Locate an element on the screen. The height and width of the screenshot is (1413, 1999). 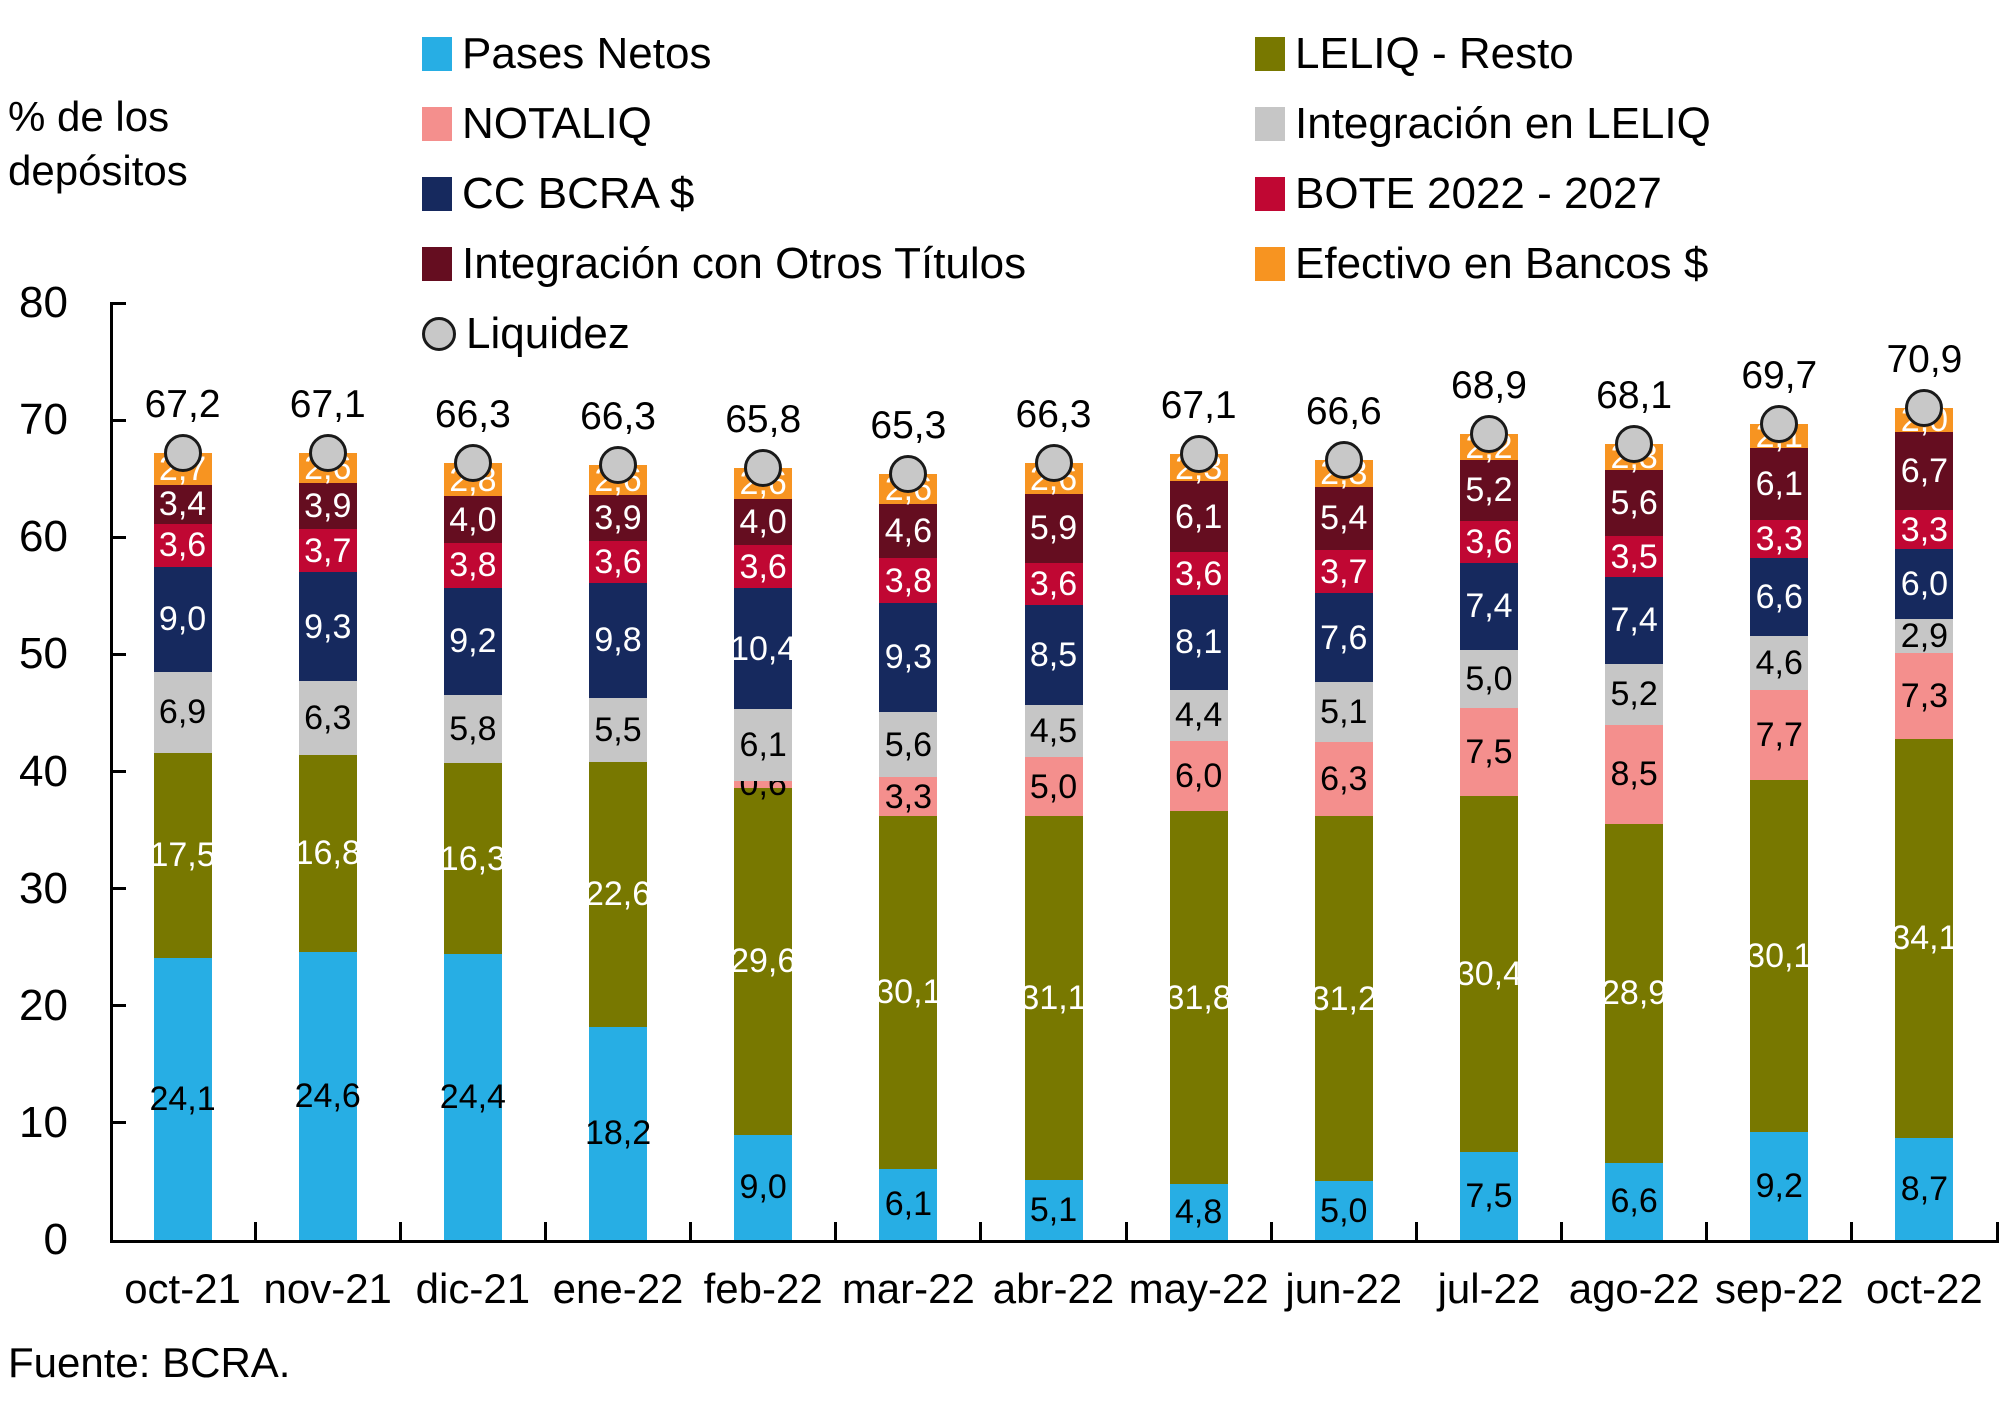
bar-segment-label: 3,7 is located at coordinates (328, 550).